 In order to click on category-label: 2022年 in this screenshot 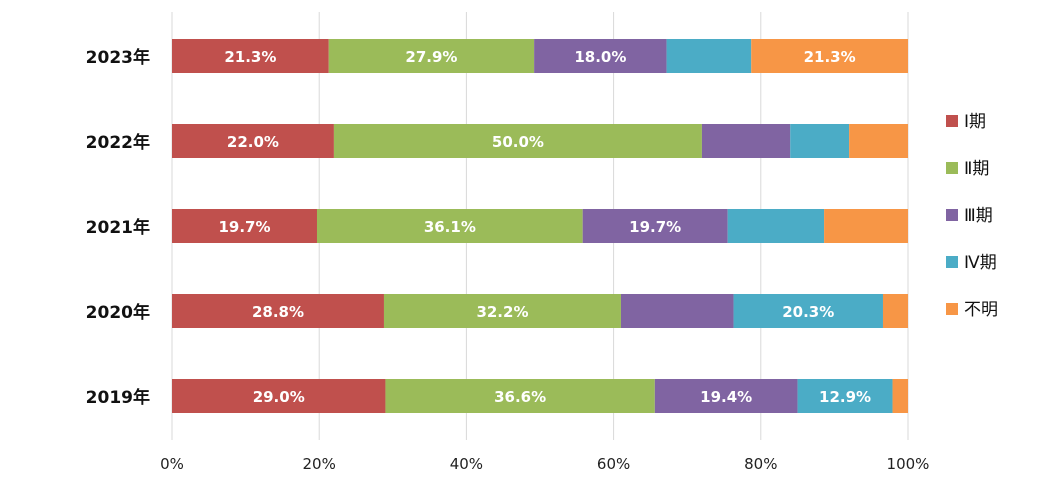, I will do `click(118, 142)`.